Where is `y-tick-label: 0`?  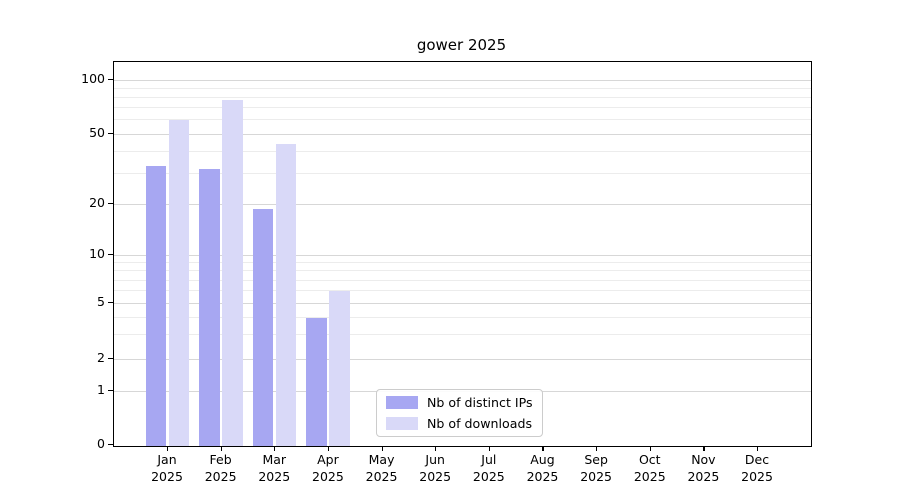
y-tick-label: 0 is located at coordinates (101, 443).